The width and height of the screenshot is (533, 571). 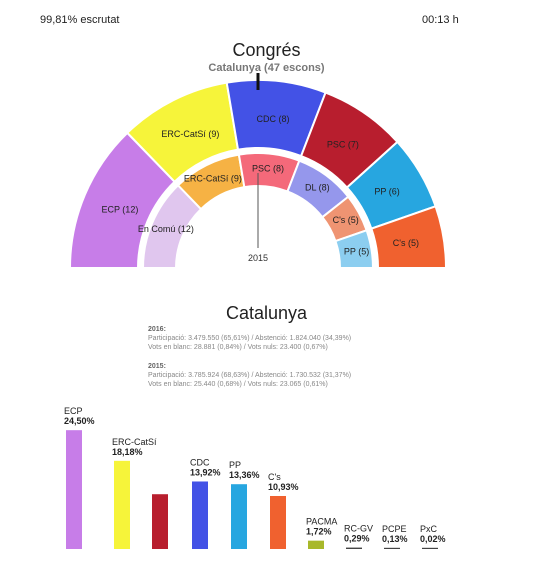 I want to click on bar-erc-cats, so click(x=122, y=504).